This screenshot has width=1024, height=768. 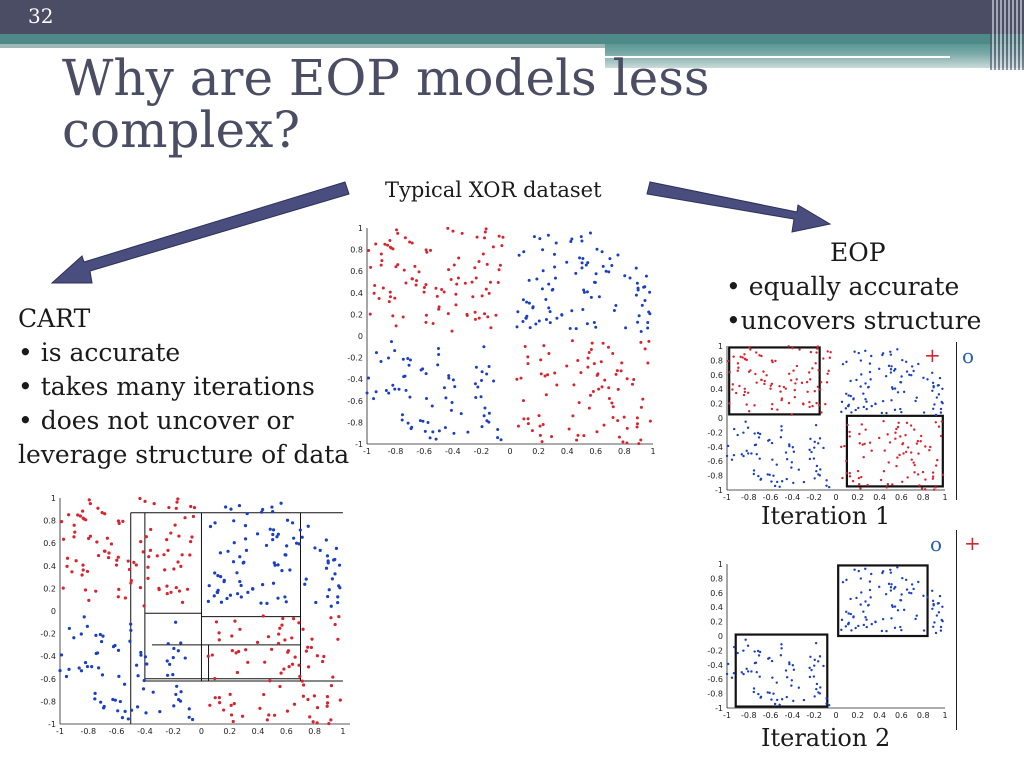 I want to click on y-tick-label: -0.6, so click(x=355, y=401).